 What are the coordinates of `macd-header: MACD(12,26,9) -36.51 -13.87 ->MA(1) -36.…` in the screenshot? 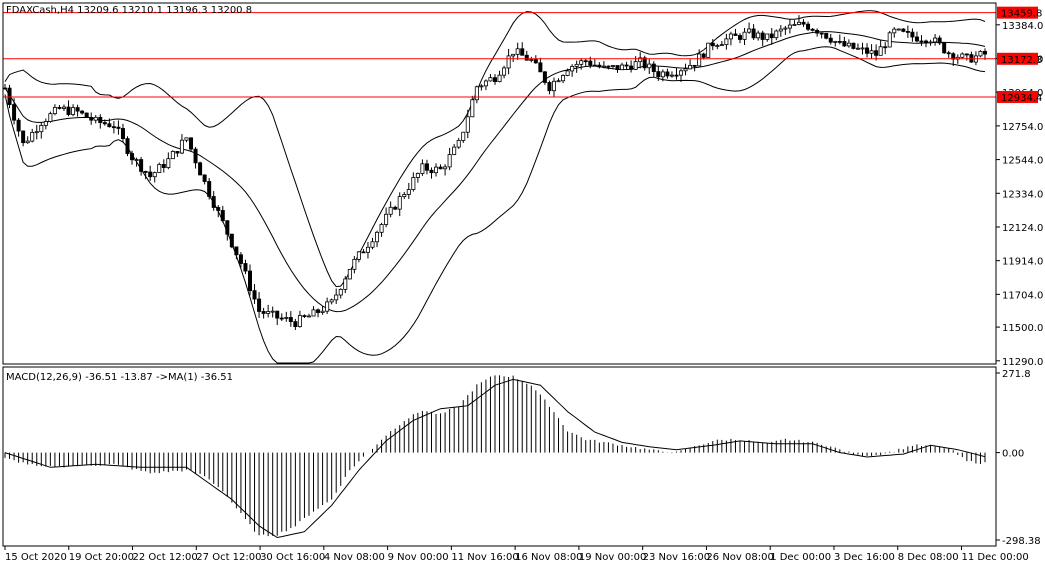 It's located at (119, 377).